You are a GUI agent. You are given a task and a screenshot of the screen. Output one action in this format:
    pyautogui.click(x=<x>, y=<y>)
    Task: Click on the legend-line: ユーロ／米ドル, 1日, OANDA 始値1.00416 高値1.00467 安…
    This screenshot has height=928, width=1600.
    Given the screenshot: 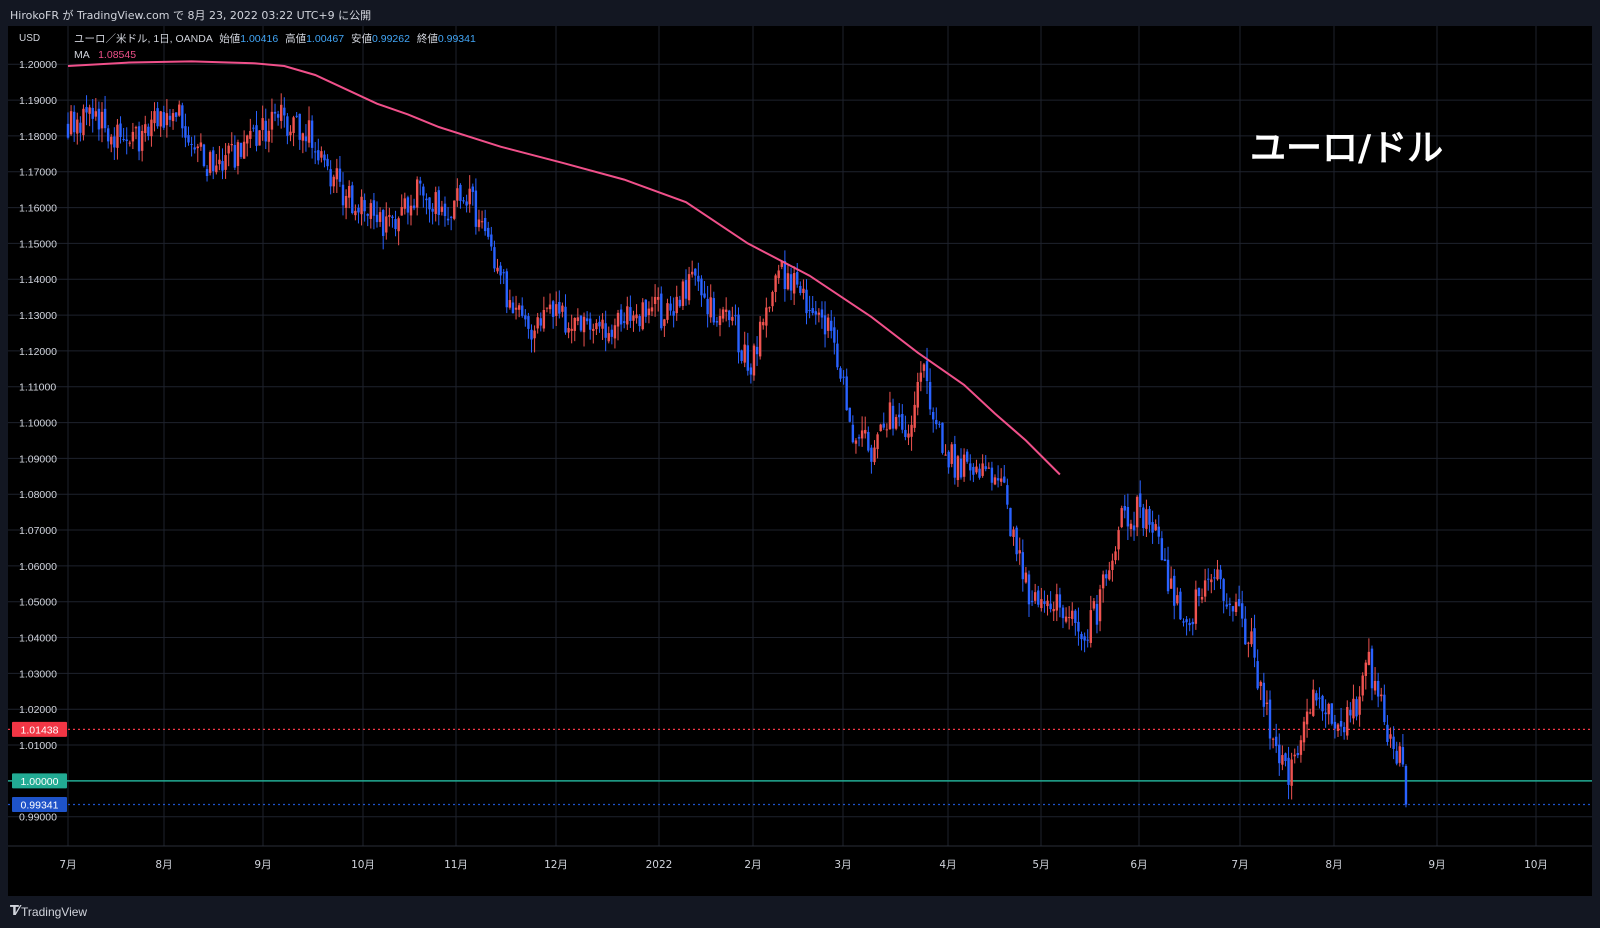 What is the action you would take?
    pyautogui.click(x=275, y=38)
    